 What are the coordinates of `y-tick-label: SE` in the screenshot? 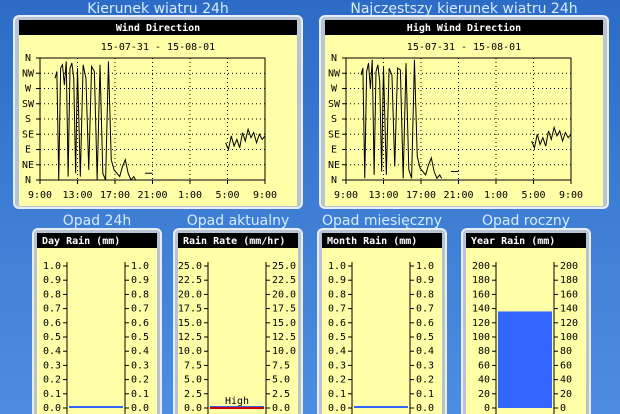 It's located at (334, 134).